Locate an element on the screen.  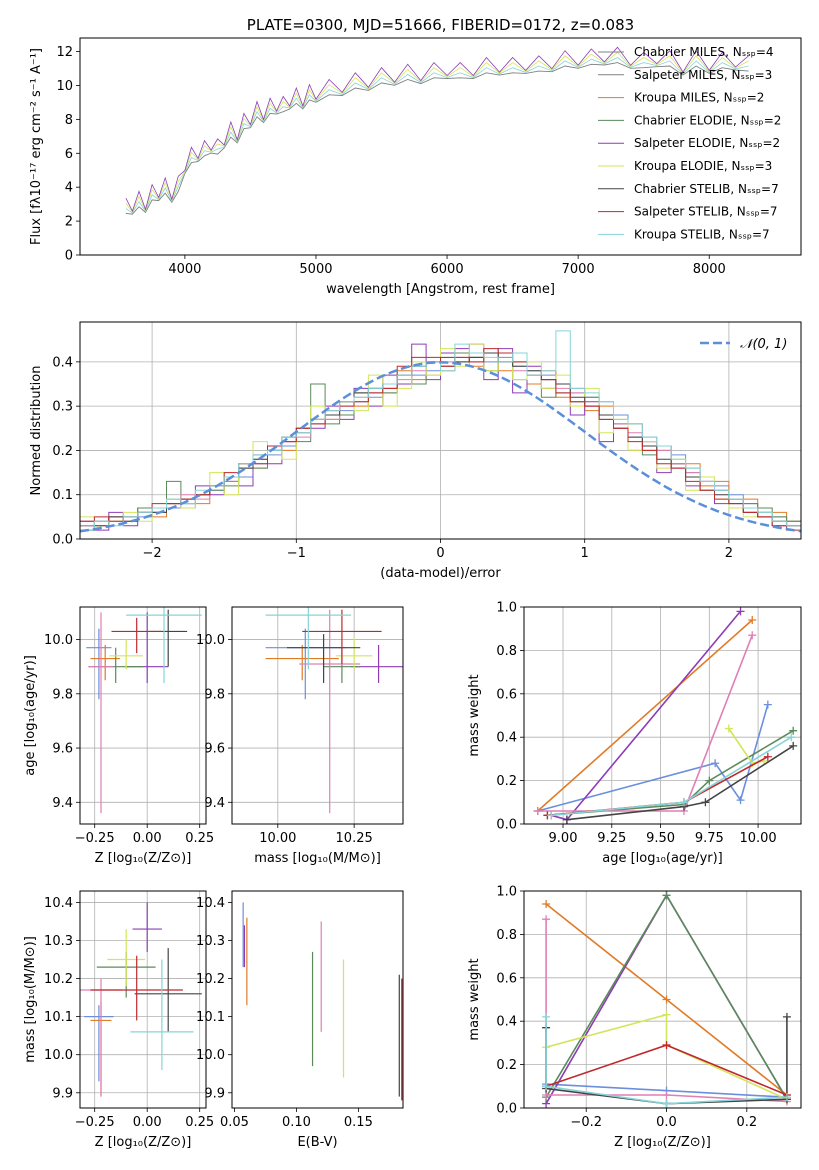
x-axis-label: age [log₁₀(age/yr)] is located at coordinates (662, 858).